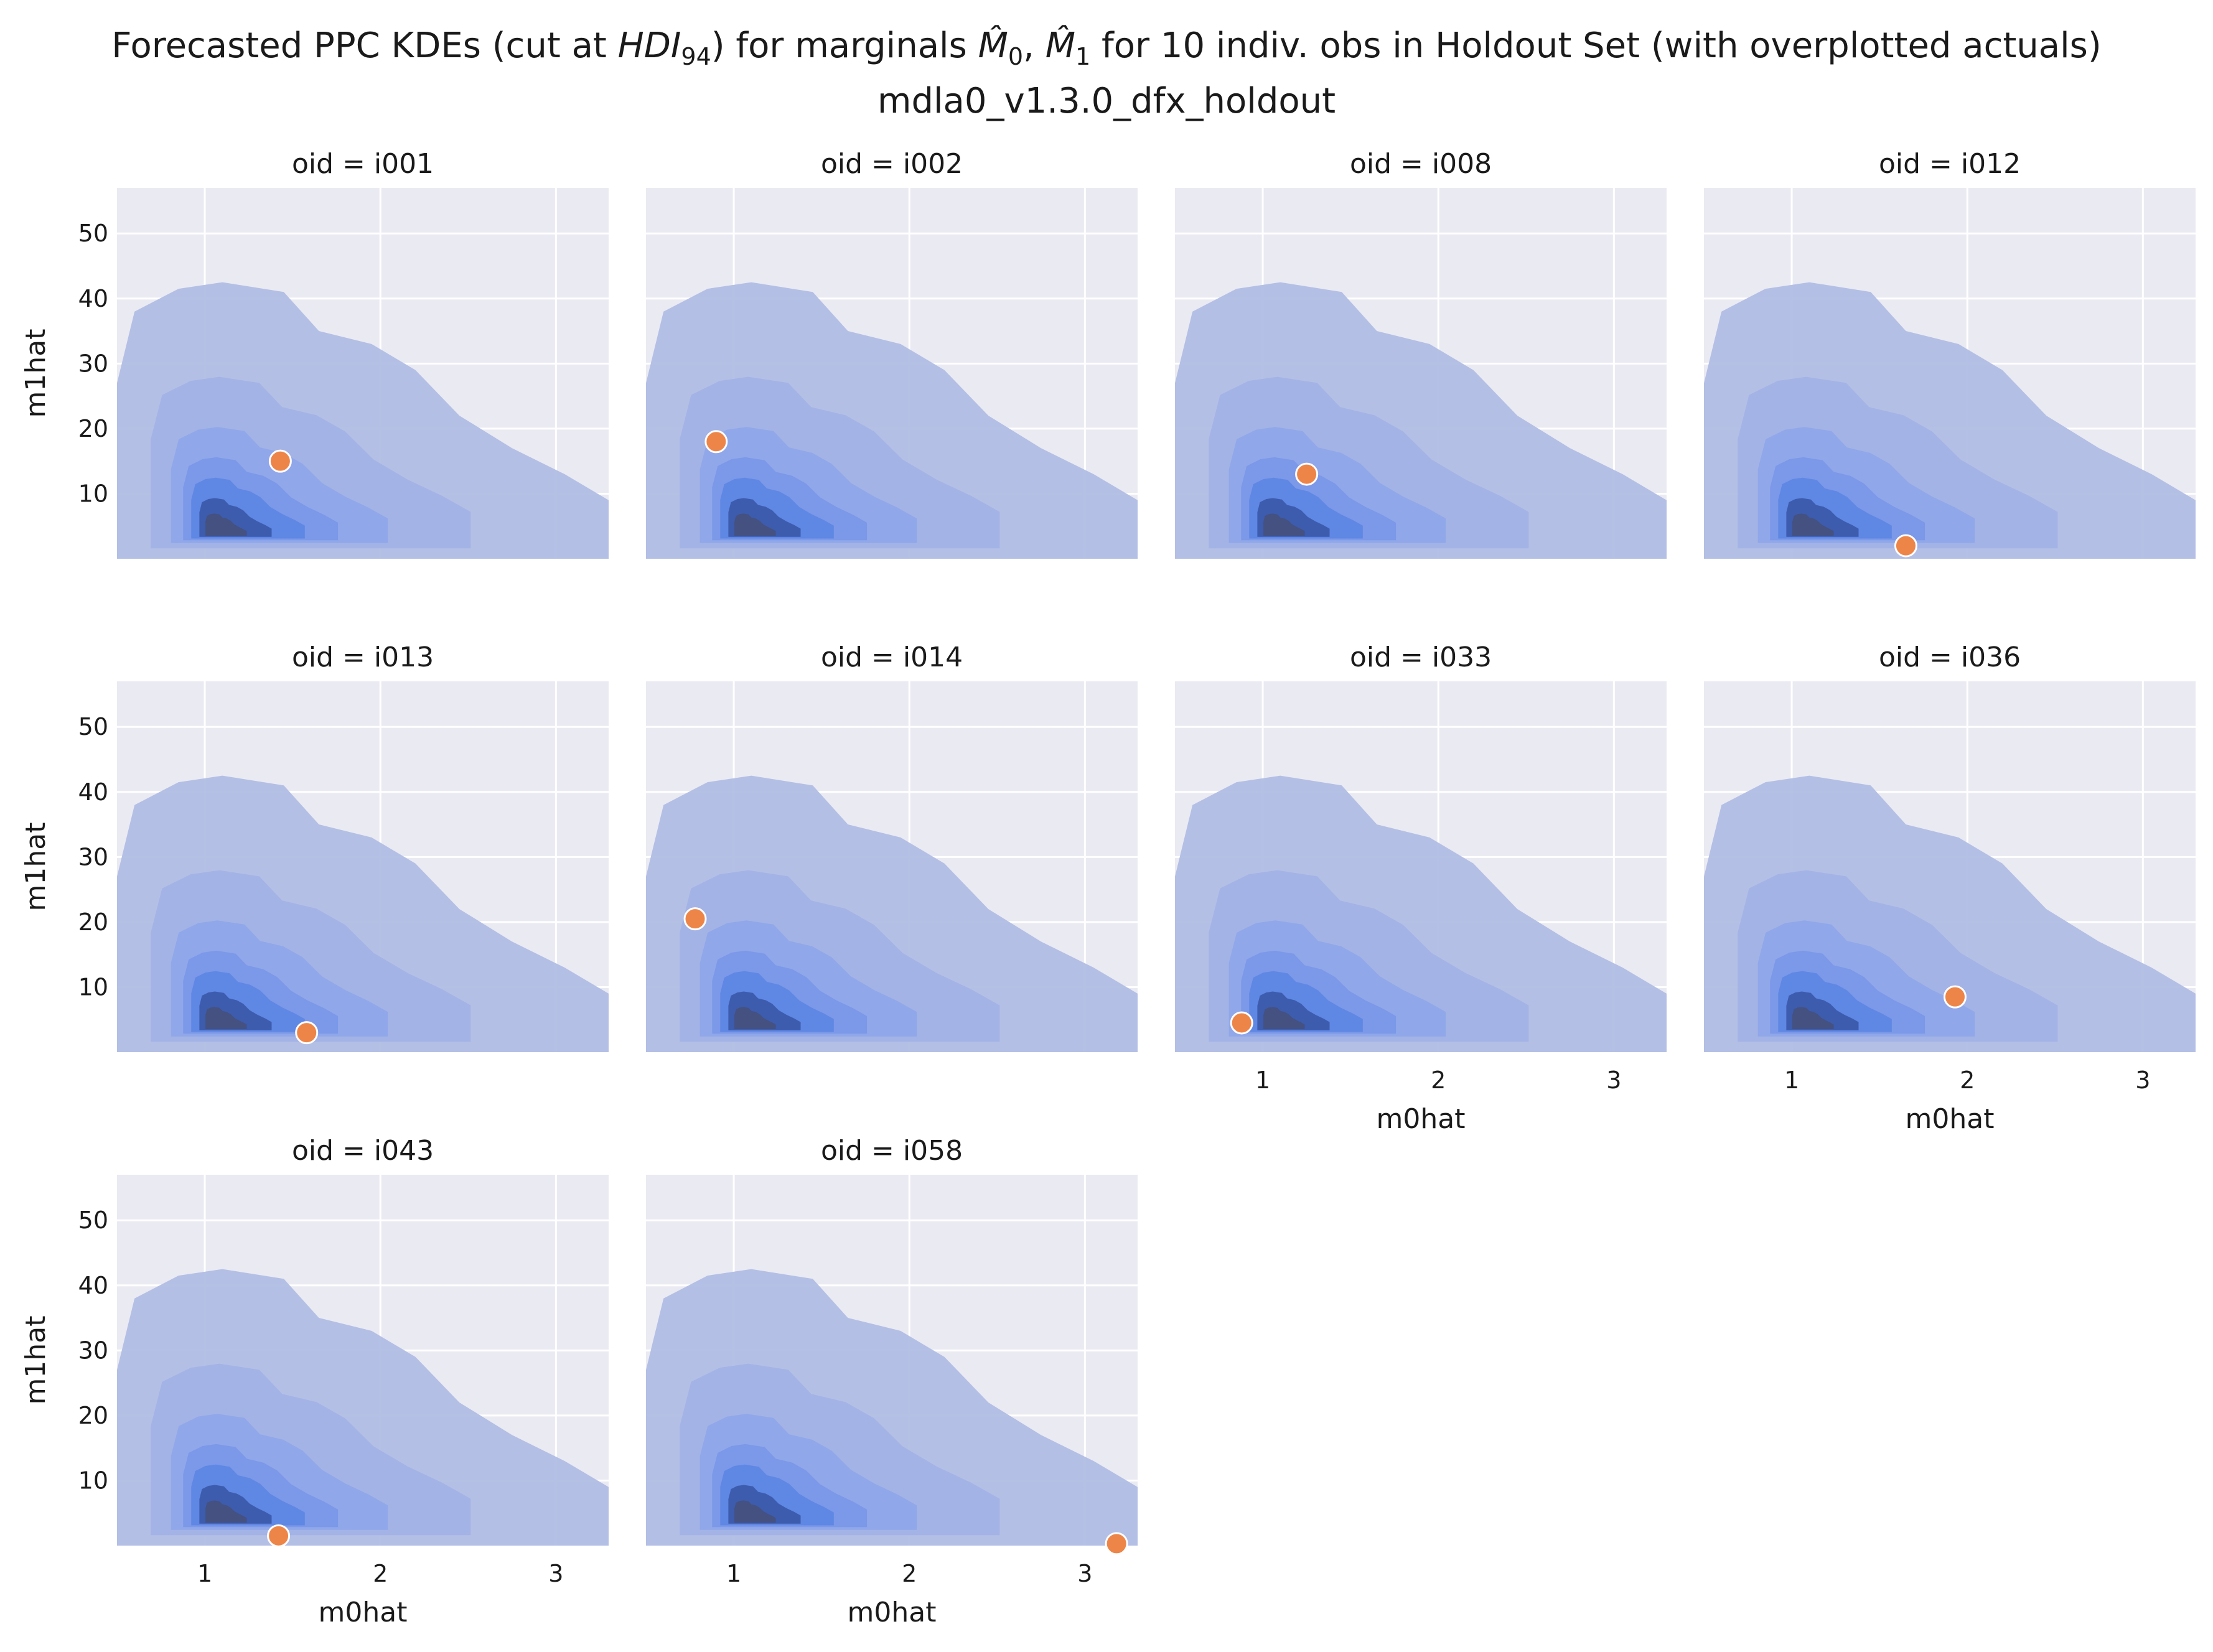 The image size is (2213, 1652). I want to click on facet-panel: oid = i014, so click(892, 847).